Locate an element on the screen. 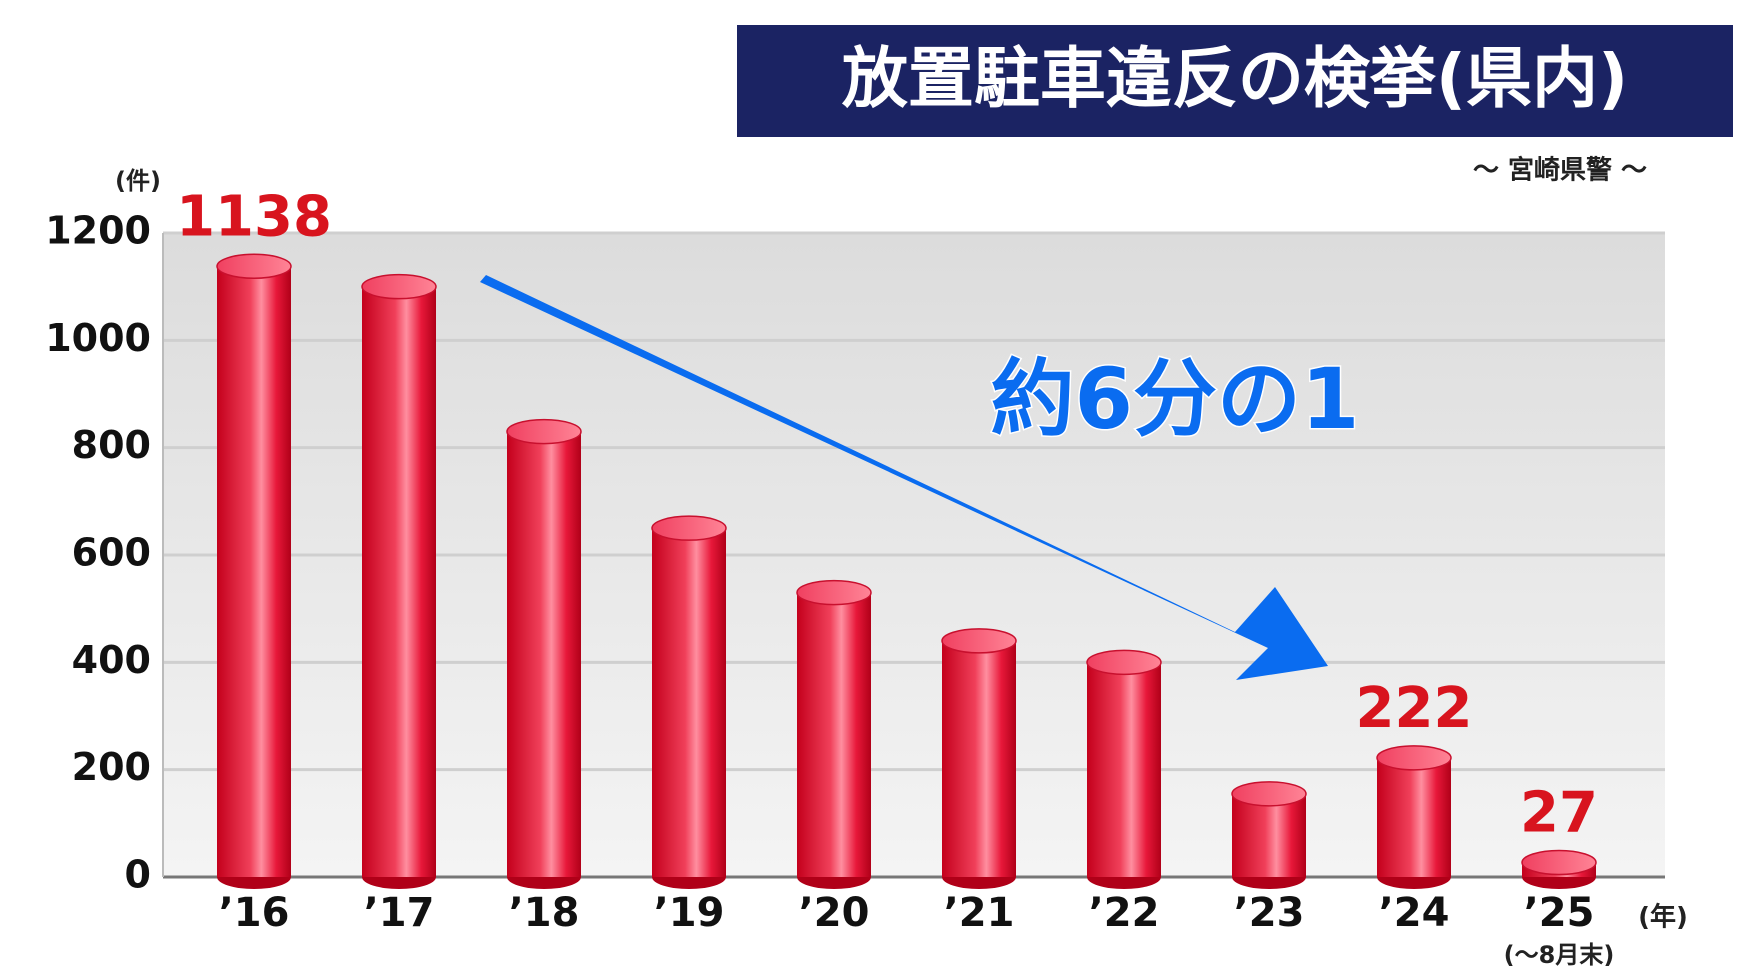  x-tick-label: ’21 is located at coordinates (979, 913).